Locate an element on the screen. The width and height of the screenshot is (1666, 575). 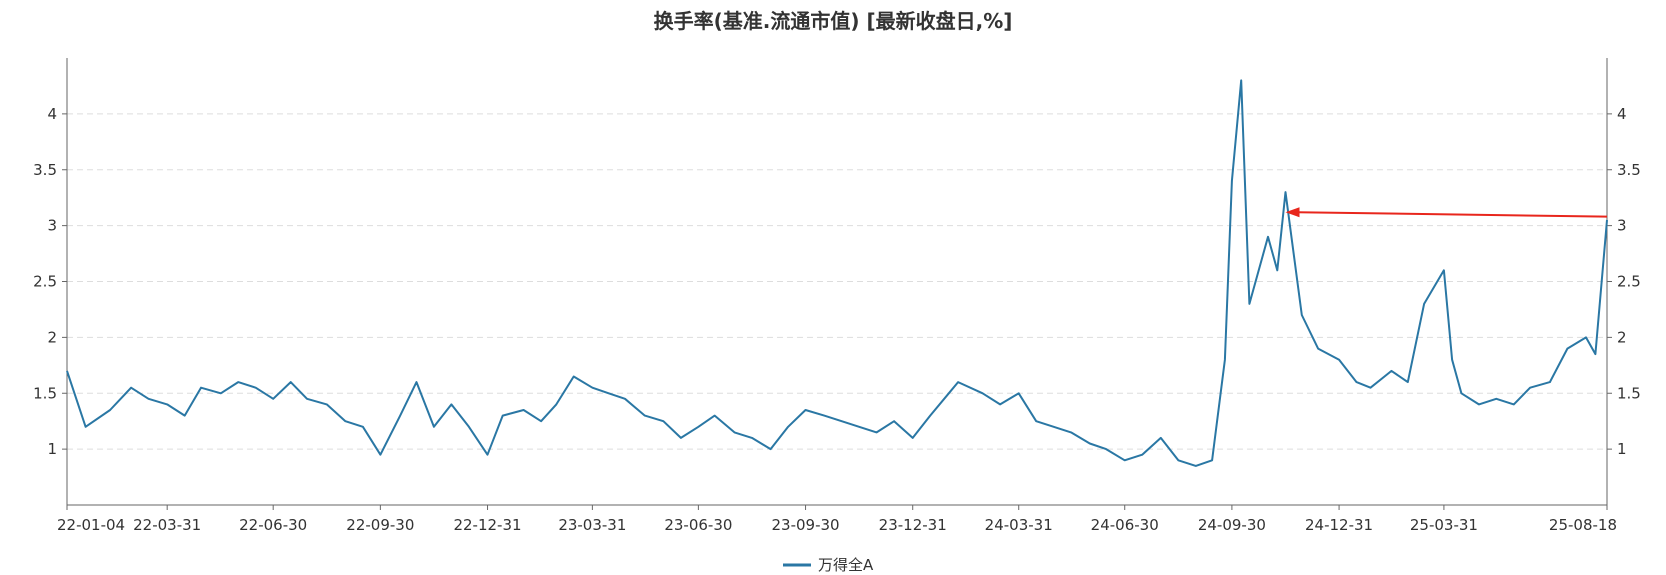
y-tick-label-right: 3.5 is located at coordinates (1629, 170).